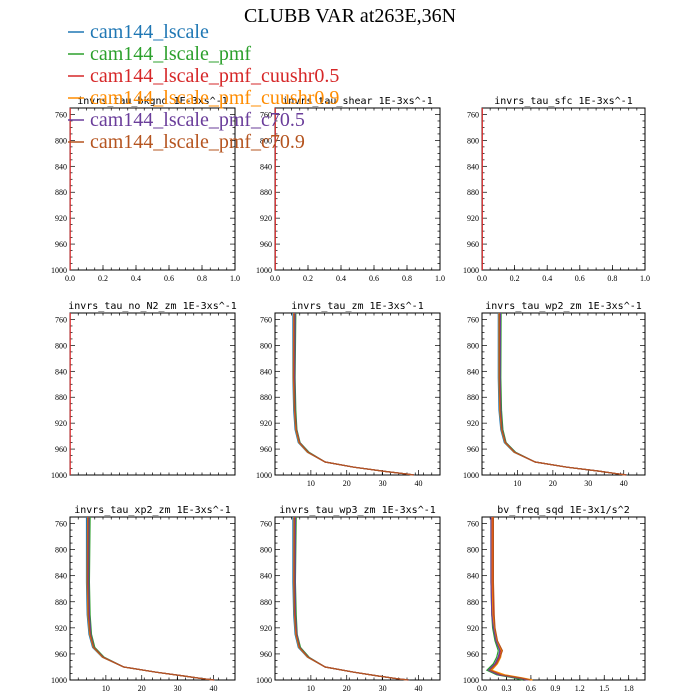  I want to click on legend-label: cam144_lscale_pmf, so click(170, 54).